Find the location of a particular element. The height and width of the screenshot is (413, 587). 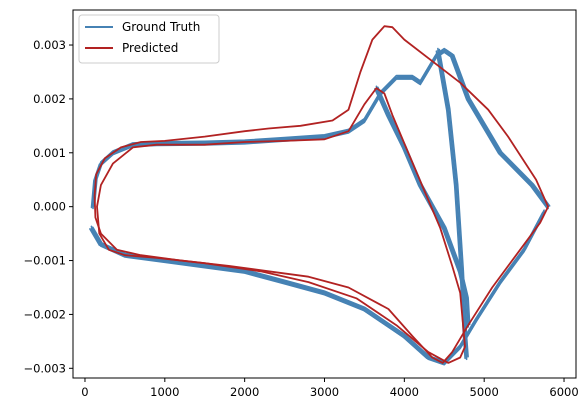

y-tick-label: −0.001 is located at coordinates (44, 261).